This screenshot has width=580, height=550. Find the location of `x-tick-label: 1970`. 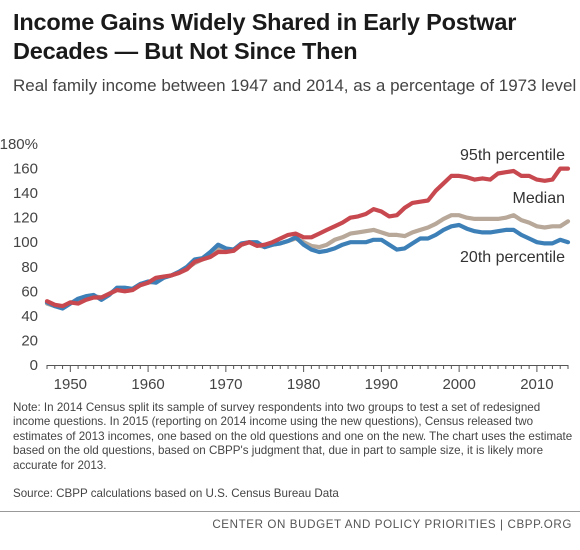

x-tick-label: 1970 is located at coordinates (225, 384).